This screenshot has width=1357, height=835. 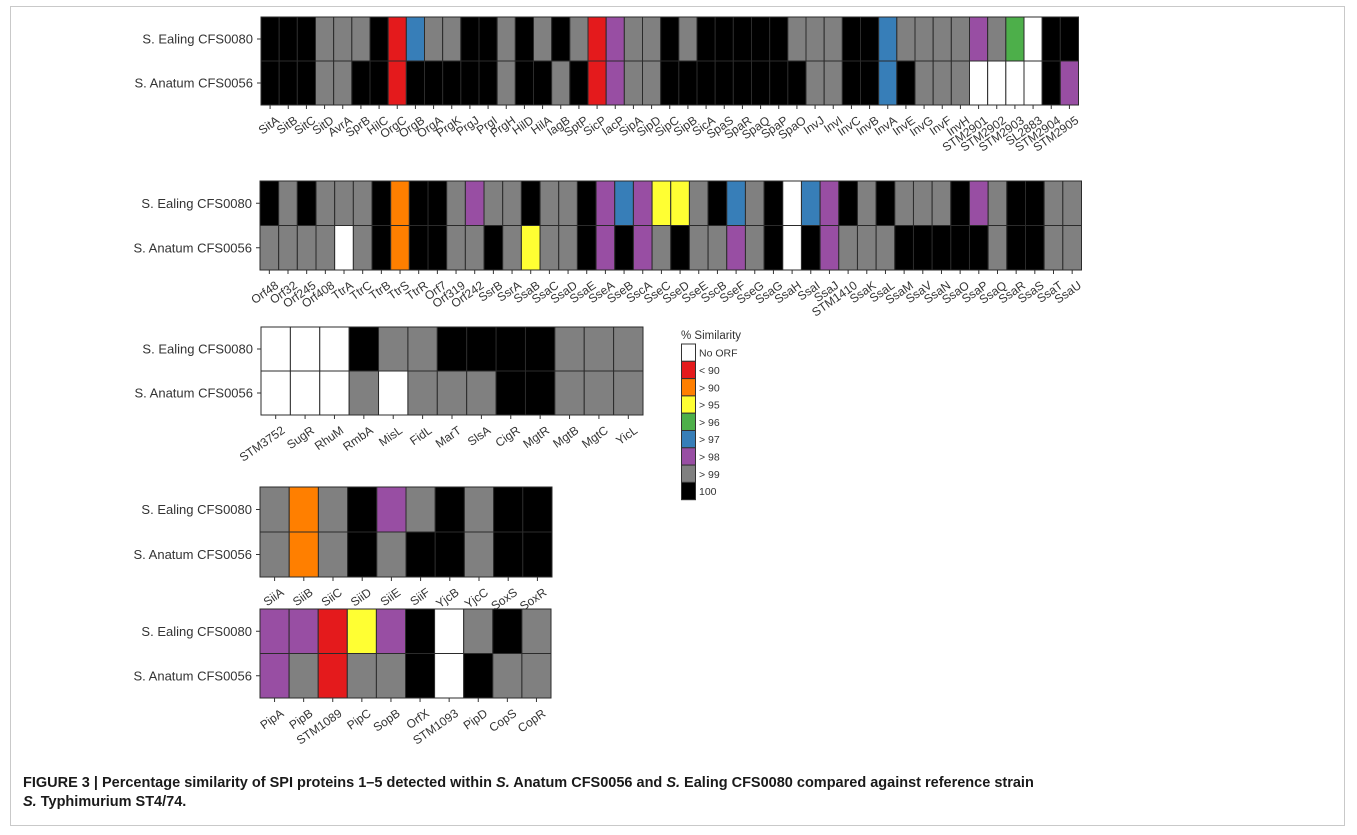 What do you see at coordinates (272, 719) in the screenshot?
I see `column-label: PipA` at bounding box center [272, 719].